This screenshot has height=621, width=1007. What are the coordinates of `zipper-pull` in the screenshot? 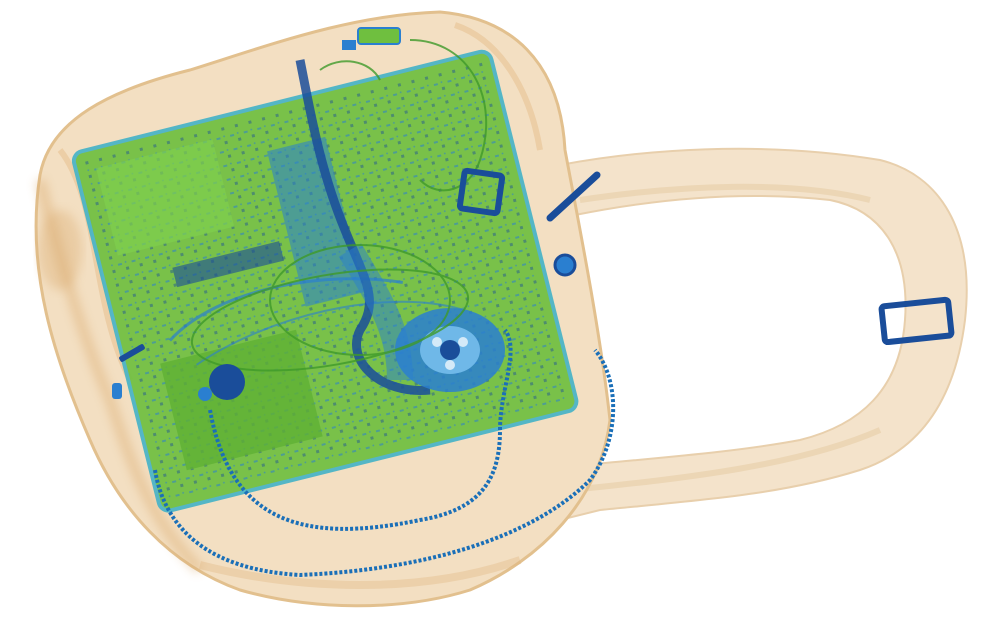 It's located at (178, 372).